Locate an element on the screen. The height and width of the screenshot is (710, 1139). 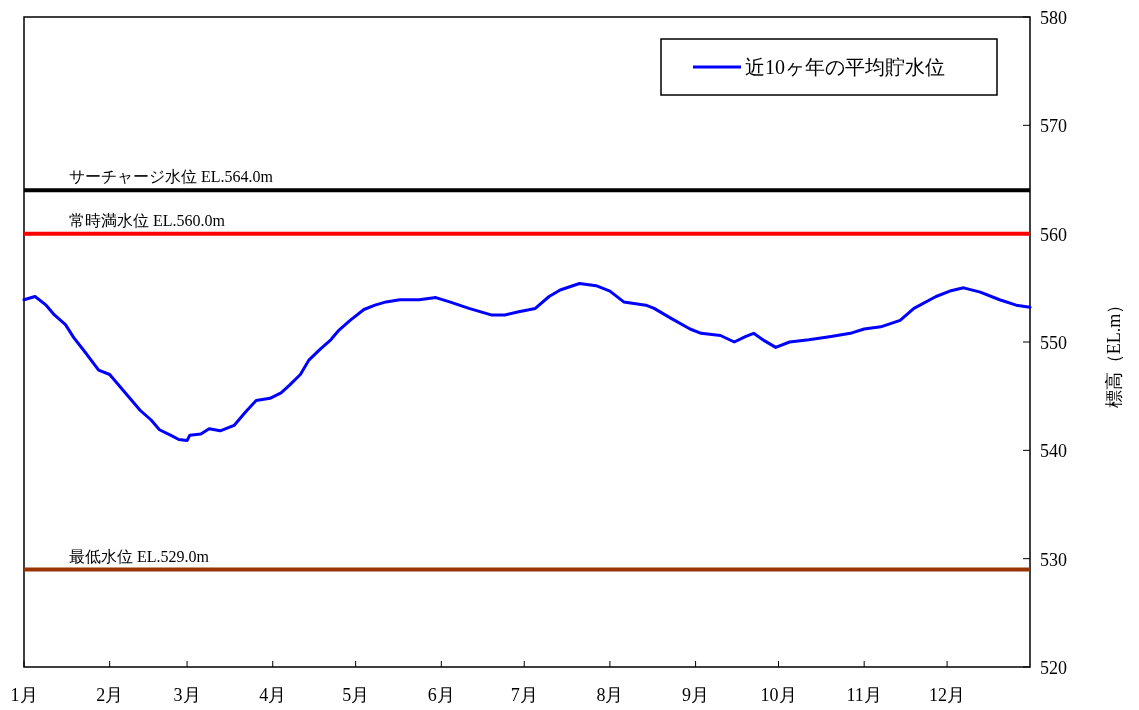
ref-line-label: 常時満水位 EL.560.0m is located at coordinates (147, 220).